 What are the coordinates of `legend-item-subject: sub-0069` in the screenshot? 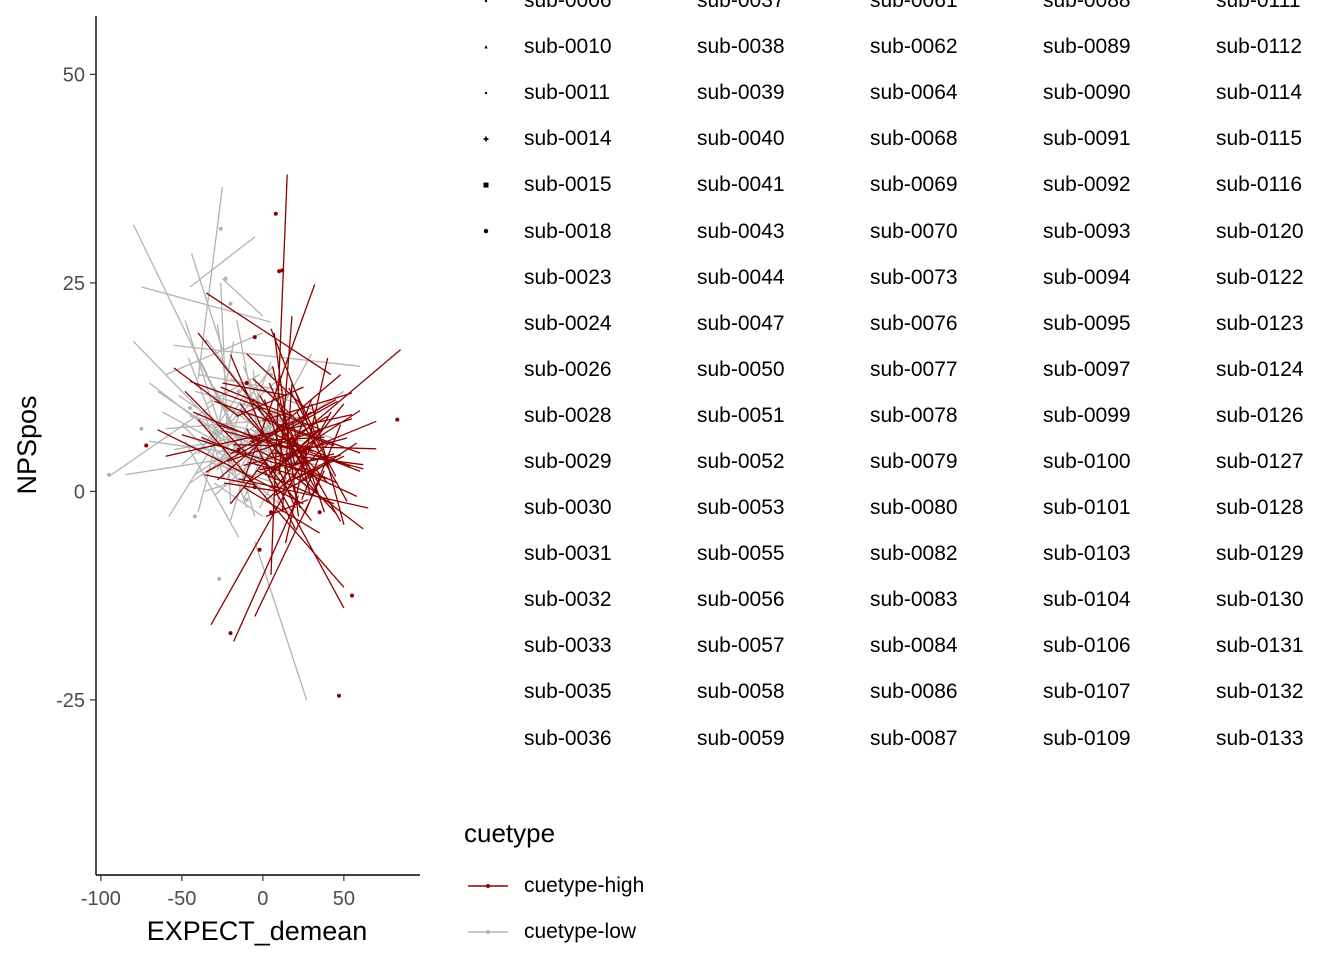 It's located at (893, 185).